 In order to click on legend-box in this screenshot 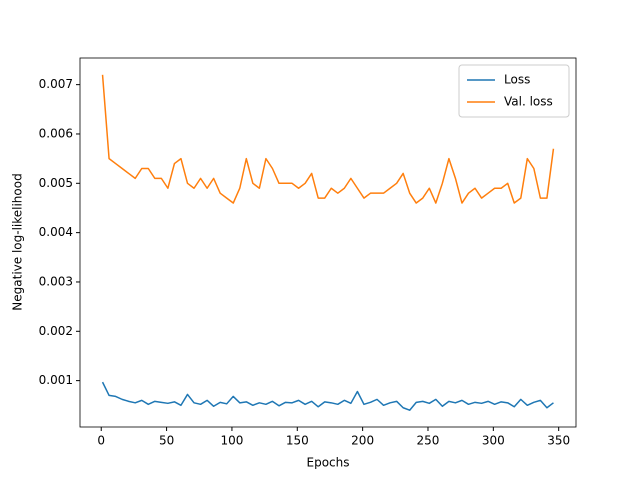, I will do `click(514, 91)`.